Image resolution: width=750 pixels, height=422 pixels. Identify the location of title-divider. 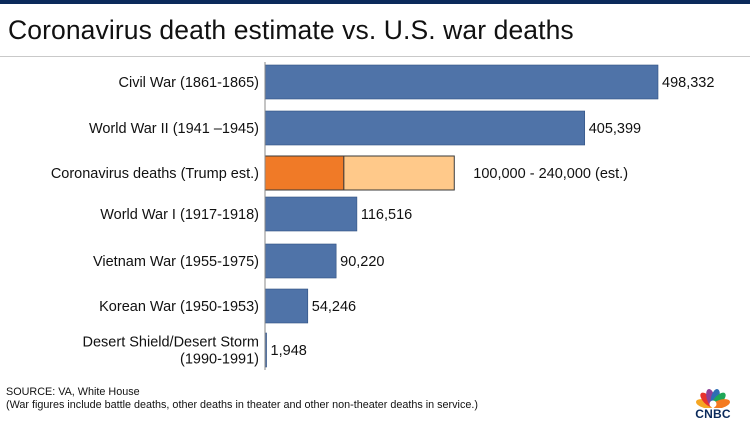
(375, 56).